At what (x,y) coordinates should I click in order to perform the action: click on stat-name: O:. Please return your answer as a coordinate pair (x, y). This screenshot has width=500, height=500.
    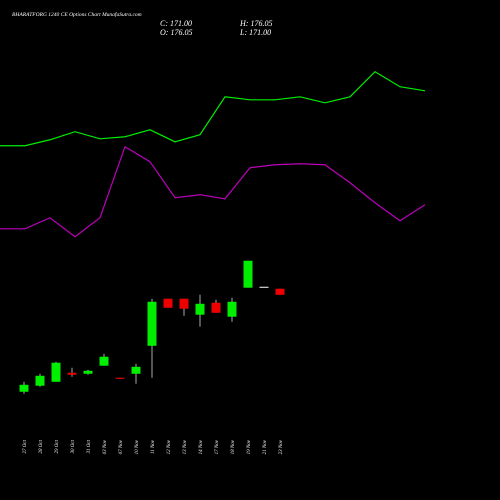
    Looking at the image, I should click on (164, 32).